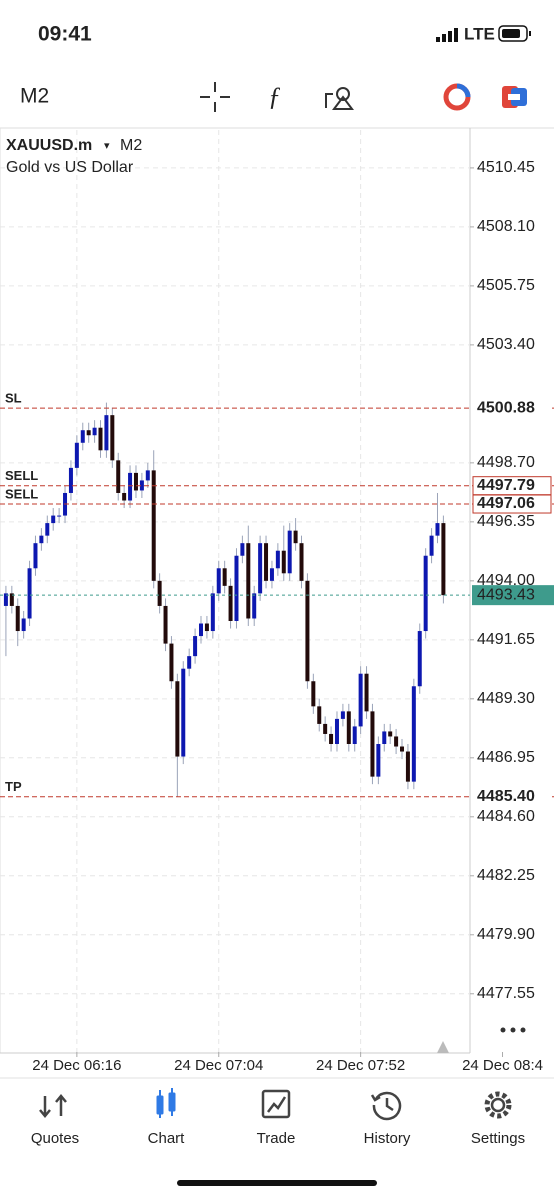  I want to click on y-tick-label: 4479.90, so click(506, 934).